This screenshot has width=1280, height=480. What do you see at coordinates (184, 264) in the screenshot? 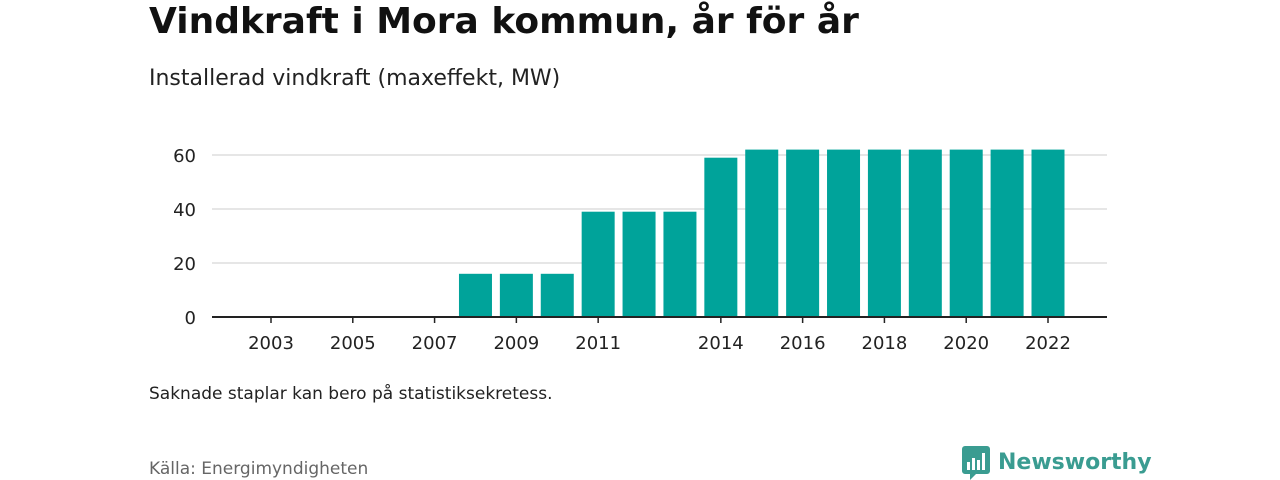
I see `y-tick-label: 20` at bounding box center [184, 264].